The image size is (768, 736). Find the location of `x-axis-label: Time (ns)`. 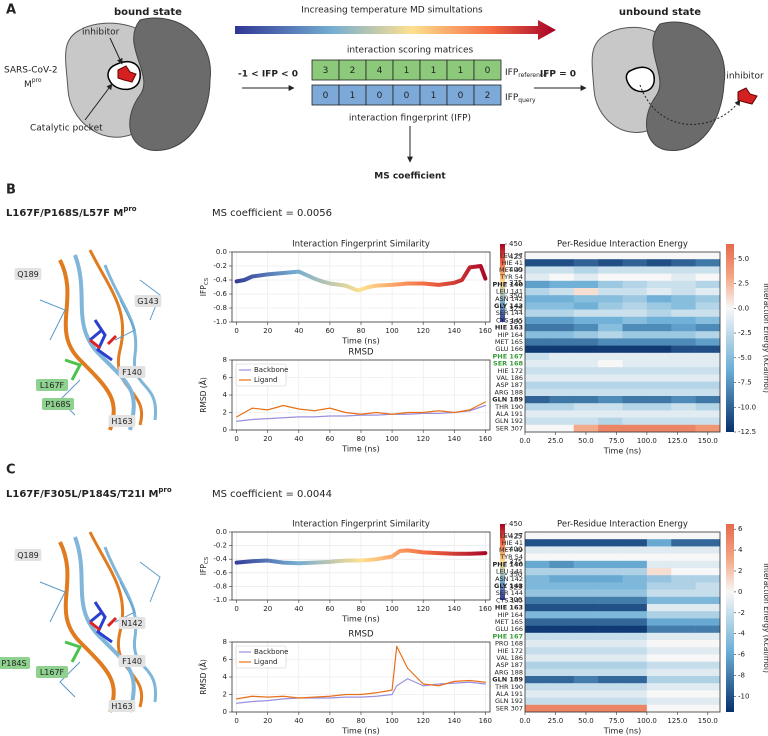

x-axis-label: Time (ns) is located at coordinates (622, 451).